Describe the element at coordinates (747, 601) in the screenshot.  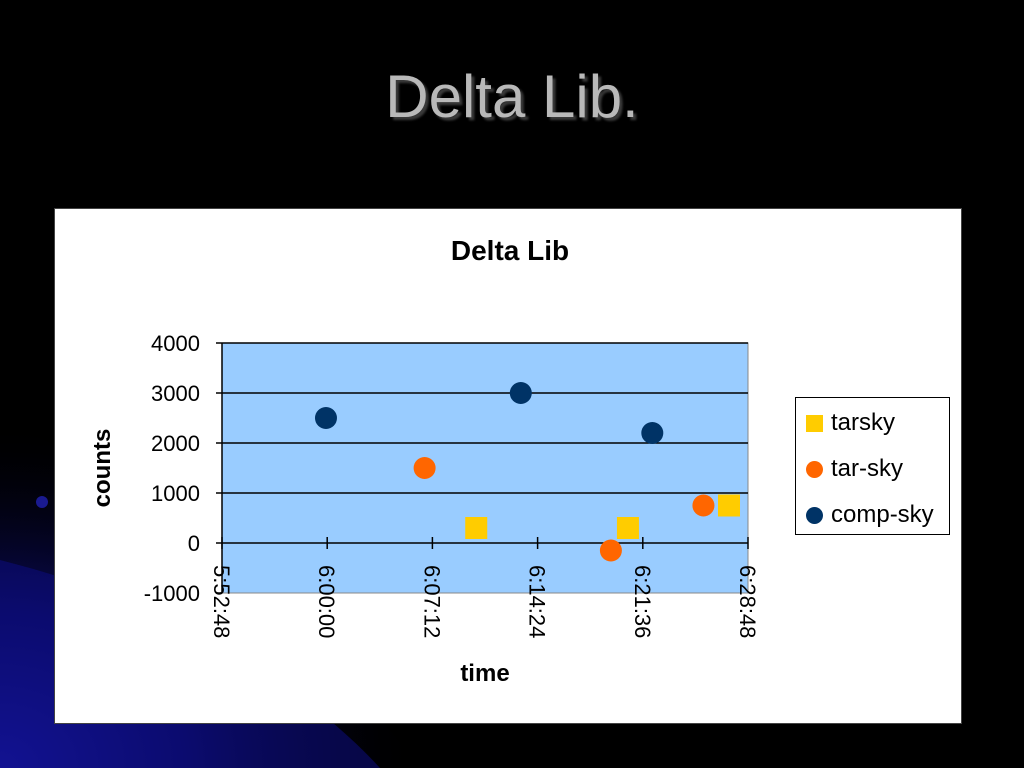
I see `x-tick-label: 6:28:48` at that location.